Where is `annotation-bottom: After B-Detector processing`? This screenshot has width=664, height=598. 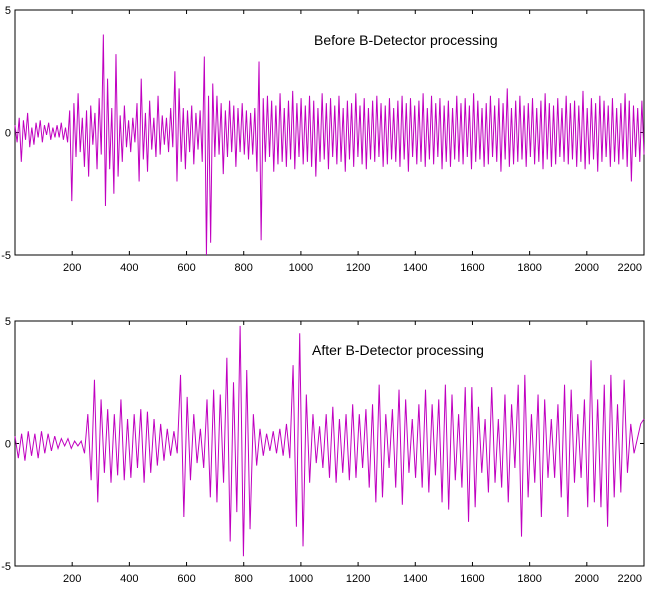 annotation-bottom: After B-Detector processing is located at coordinates (398, 350).